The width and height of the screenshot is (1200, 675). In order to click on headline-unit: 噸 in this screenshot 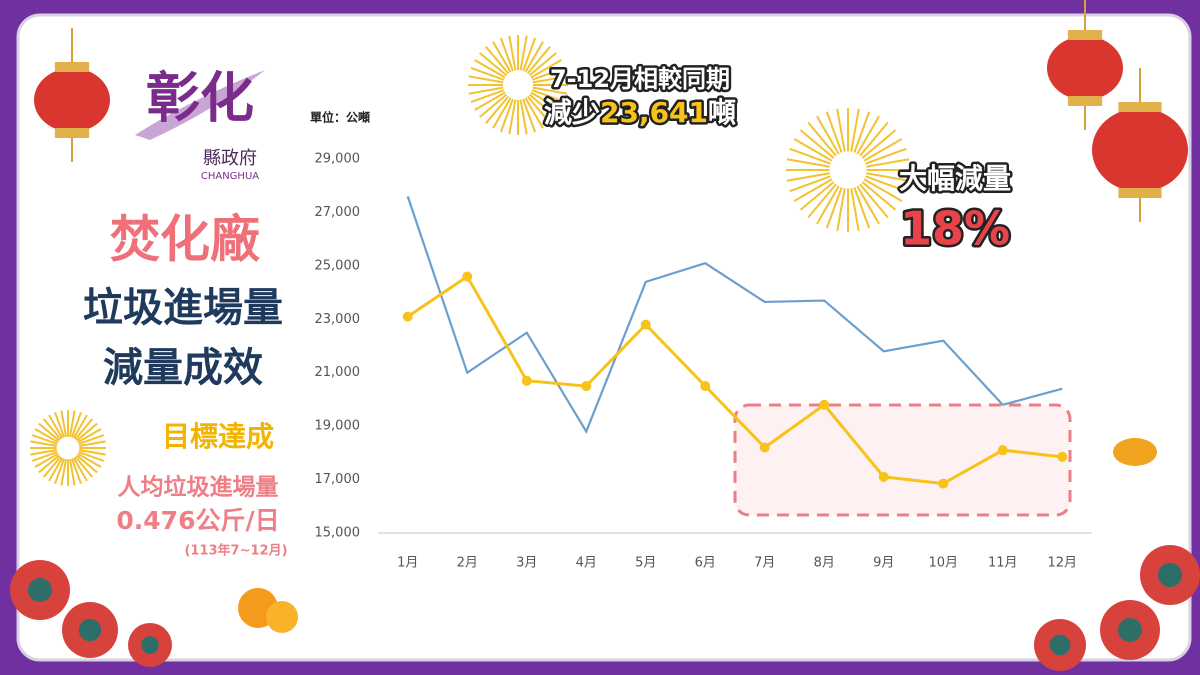, I will do `click(722, 112)`.